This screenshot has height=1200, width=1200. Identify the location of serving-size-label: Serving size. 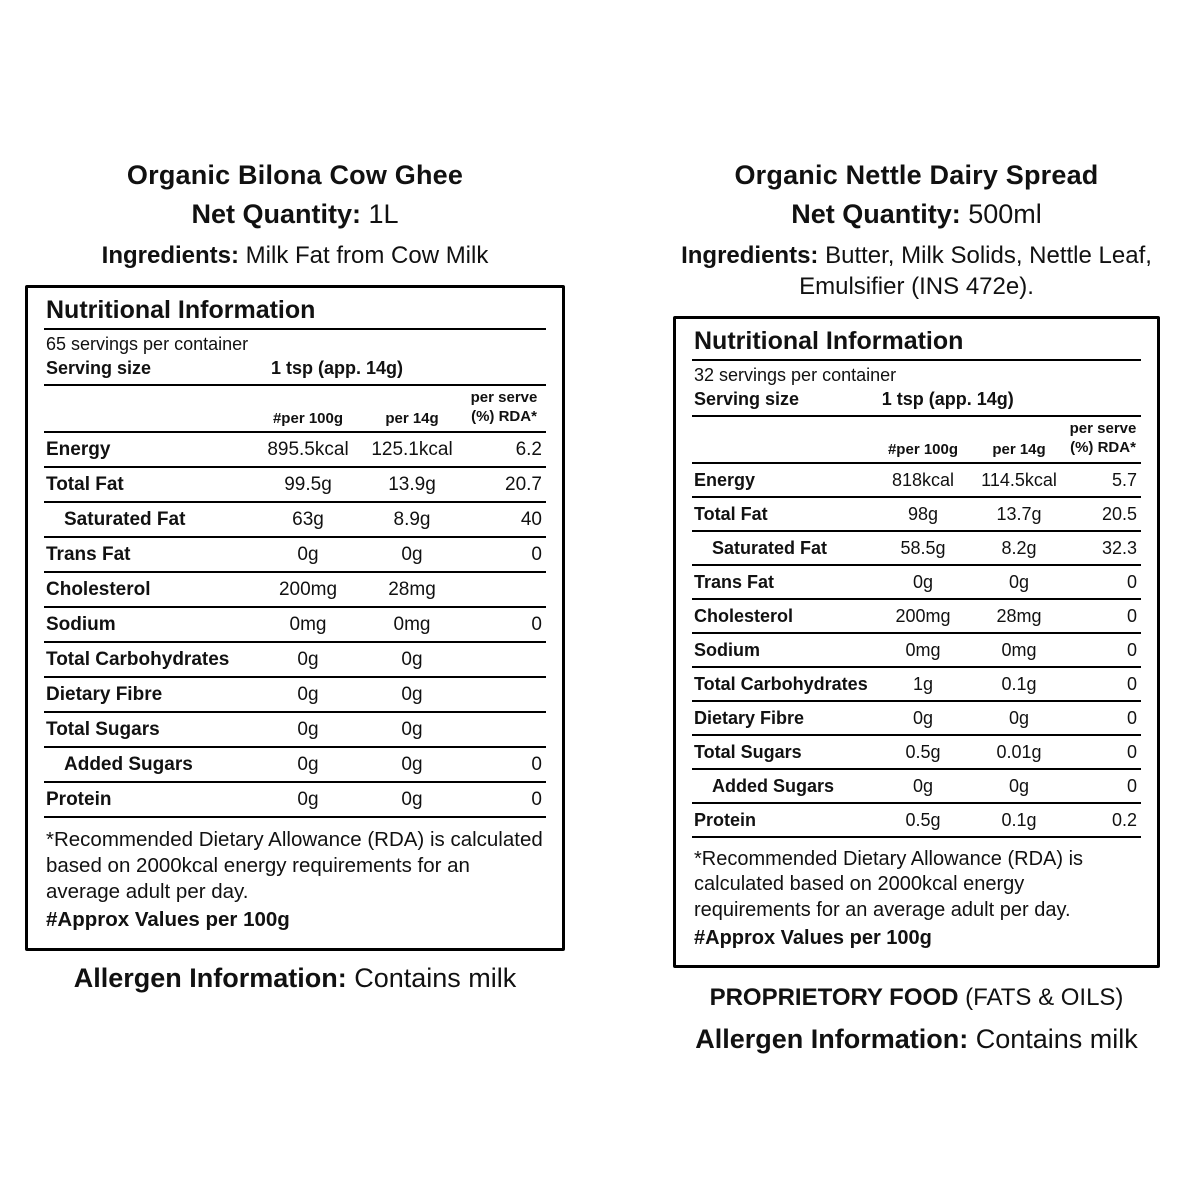
(99, 368).